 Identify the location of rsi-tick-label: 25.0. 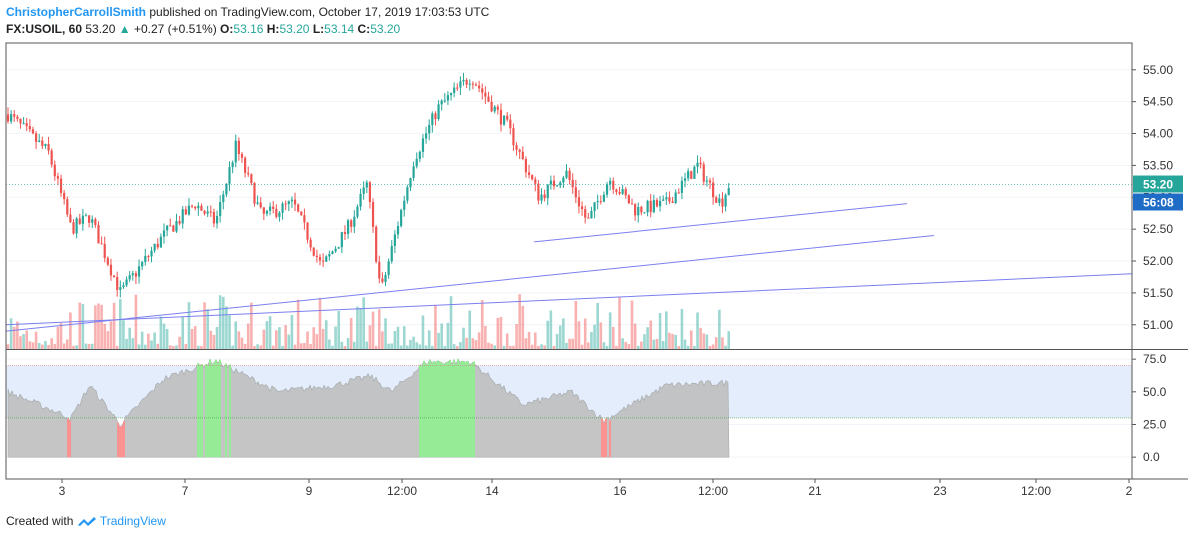
(1155, 424).